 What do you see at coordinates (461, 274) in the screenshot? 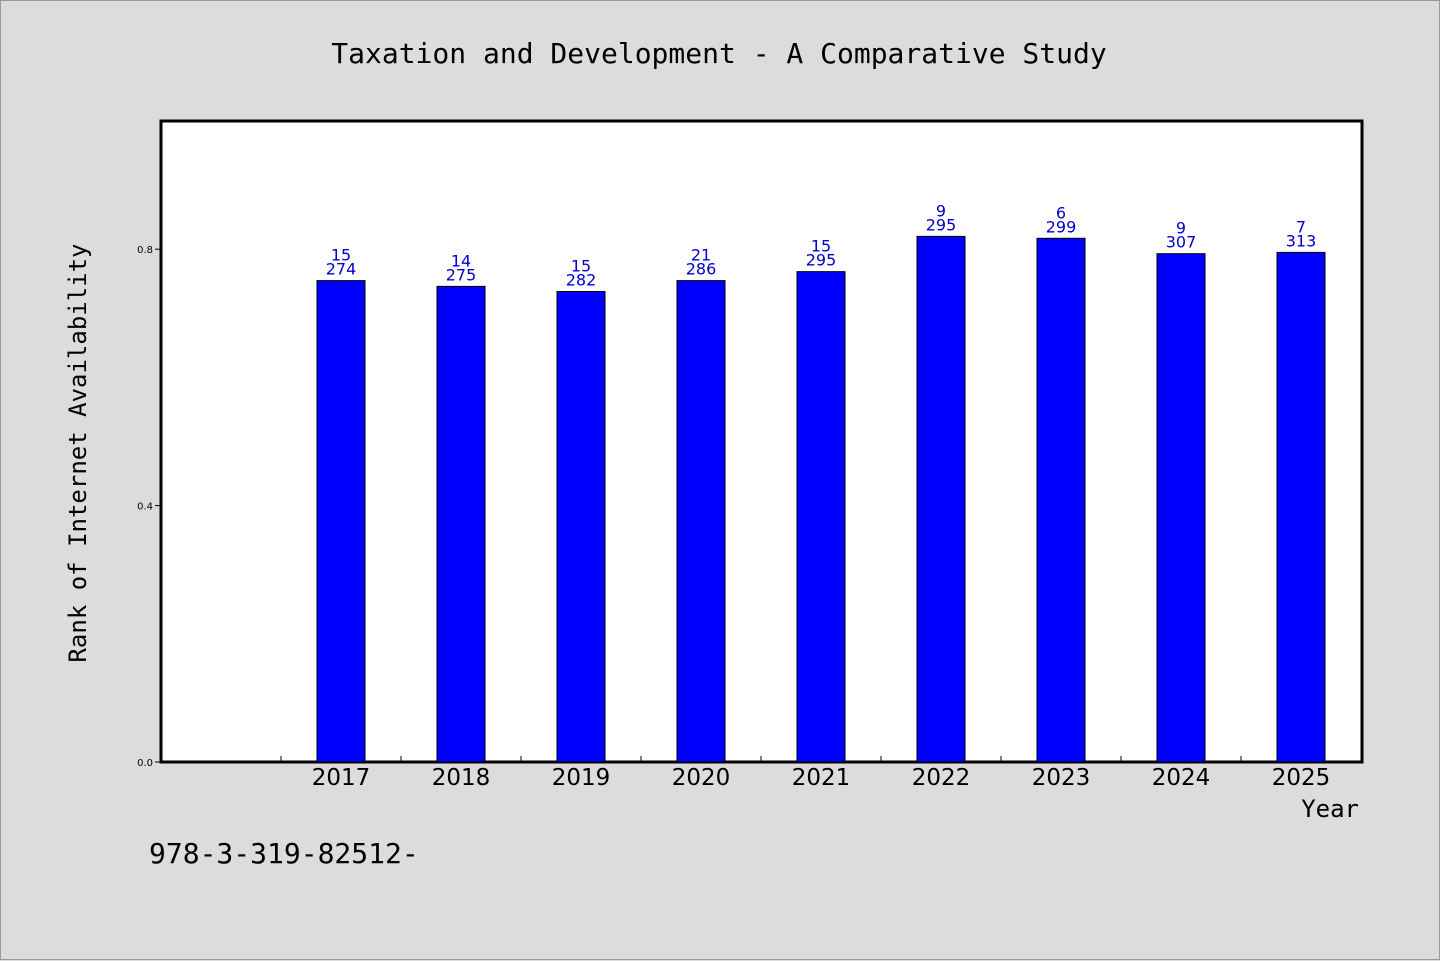
I see `data-label-count: 275` at bounding box center [461, 274].